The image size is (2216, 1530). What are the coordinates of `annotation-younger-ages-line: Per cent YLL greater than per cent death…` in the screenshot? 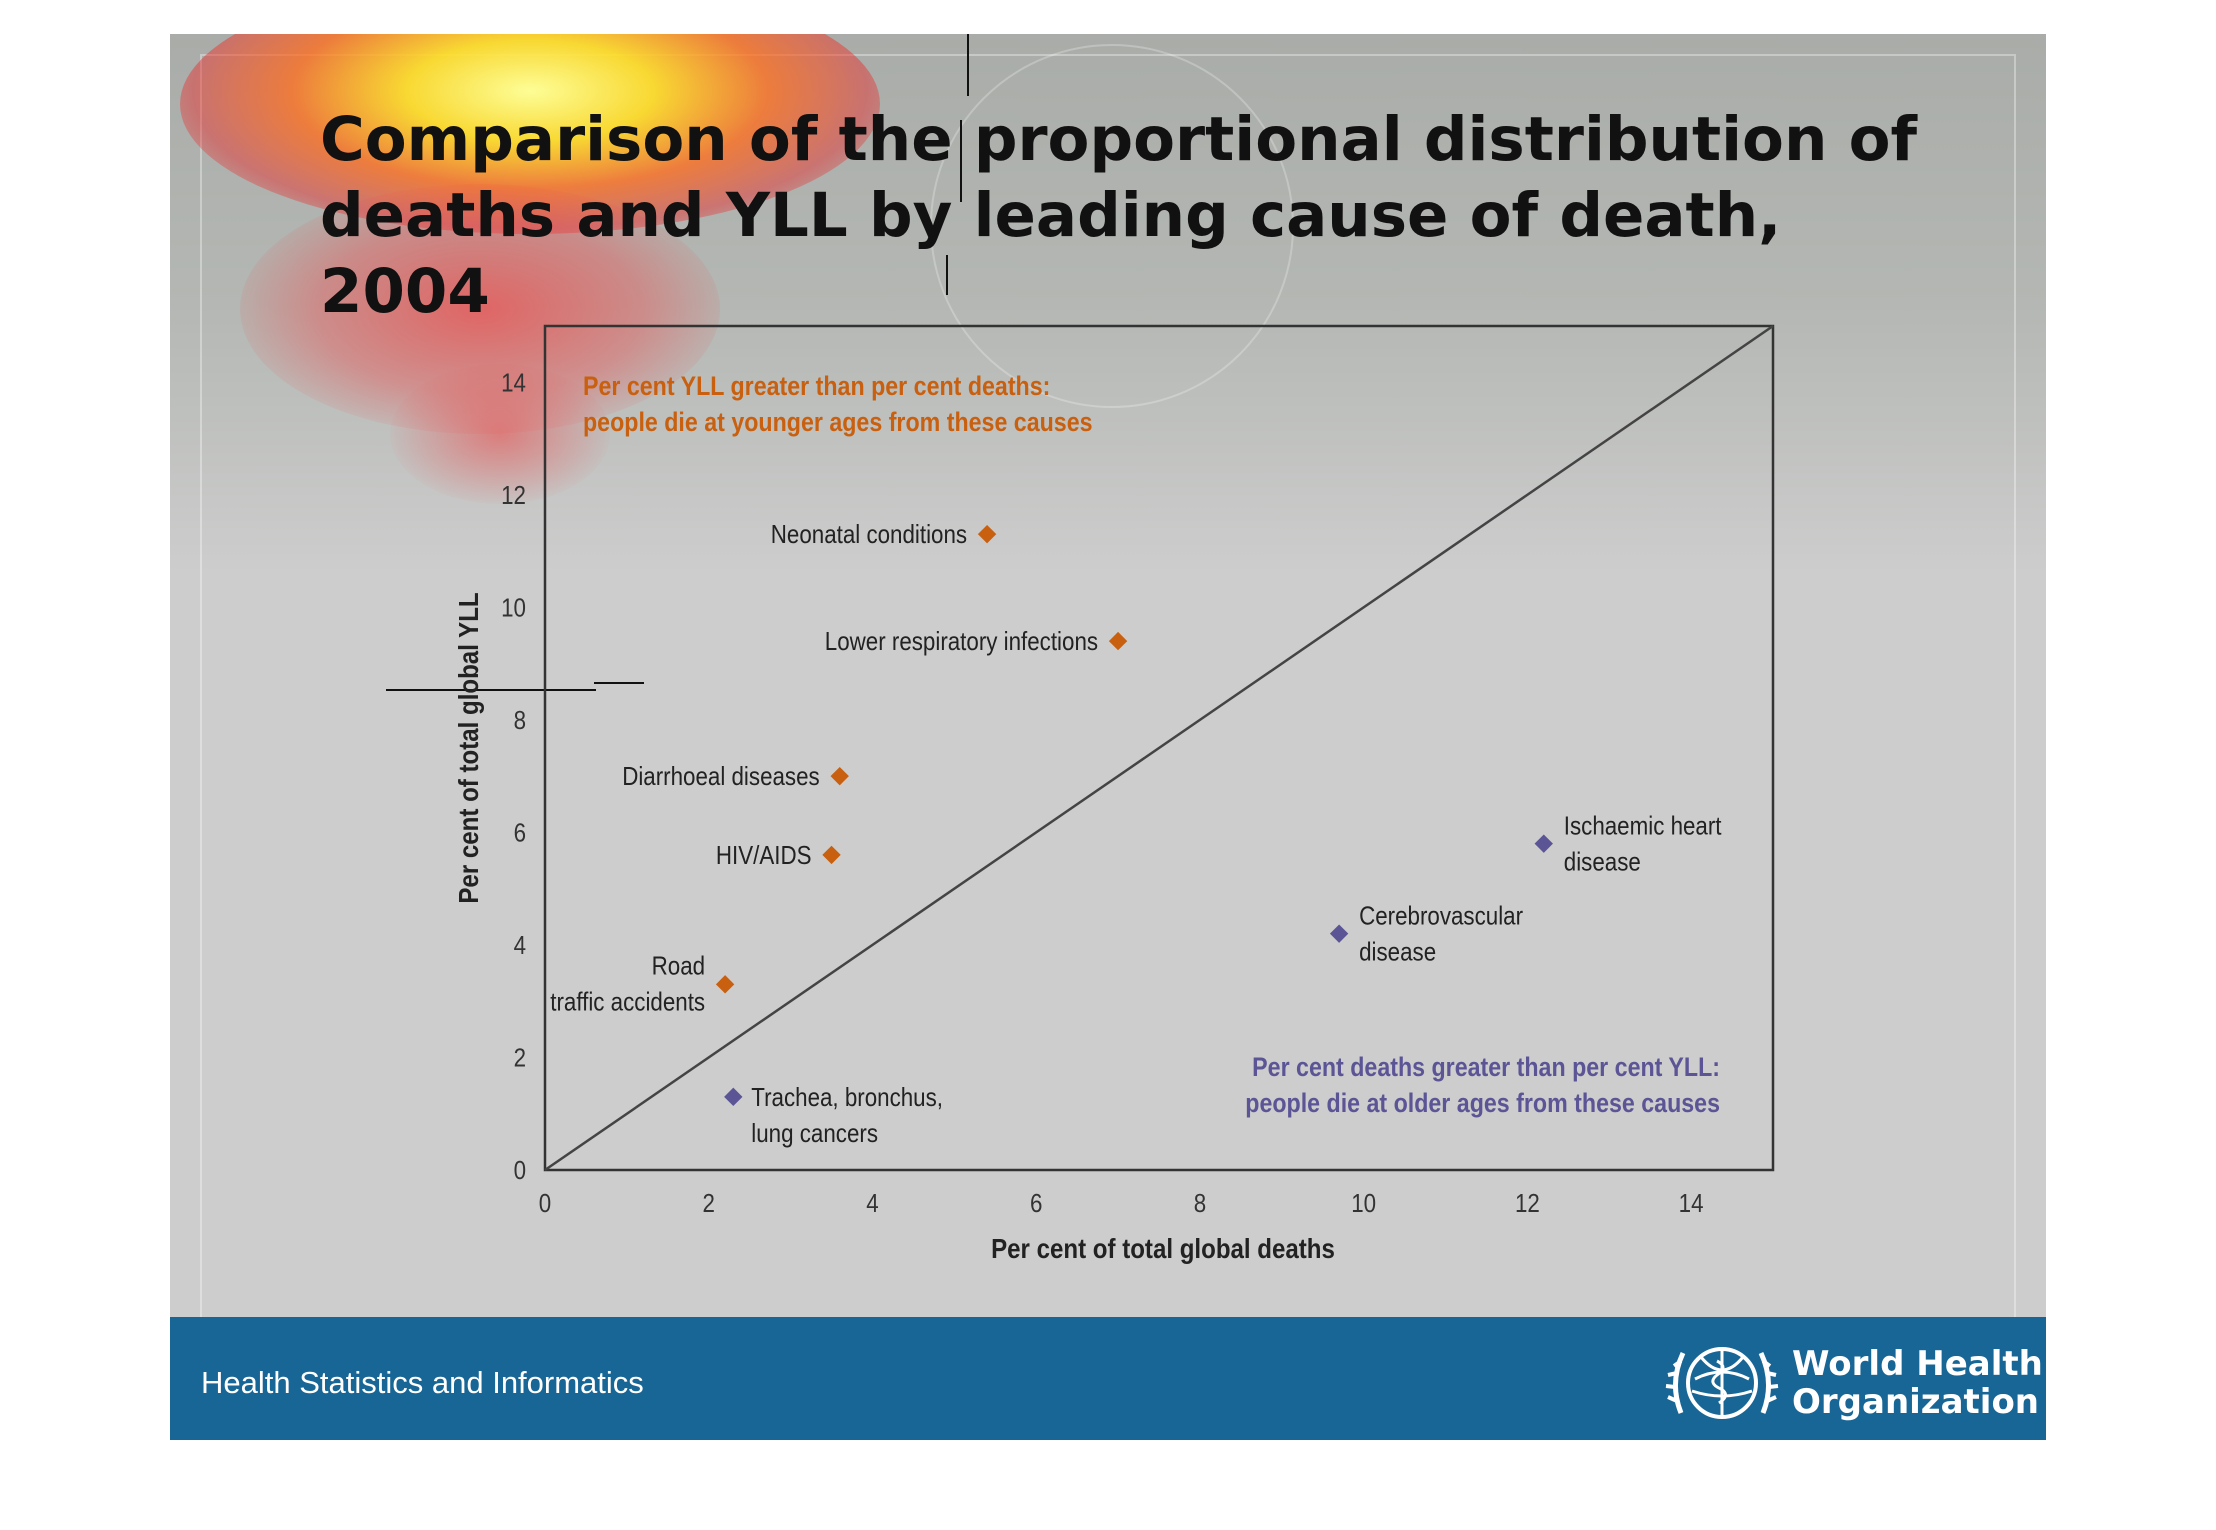 It's located at (816, 386).